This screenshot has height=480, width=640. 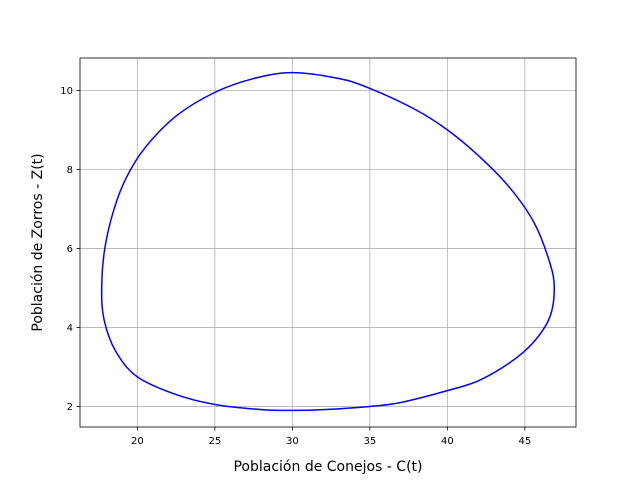 What do you see at coordinates (292, 441) in the screenshot?
I see `x-tick-label: 30` at bounding box center [292, 441].